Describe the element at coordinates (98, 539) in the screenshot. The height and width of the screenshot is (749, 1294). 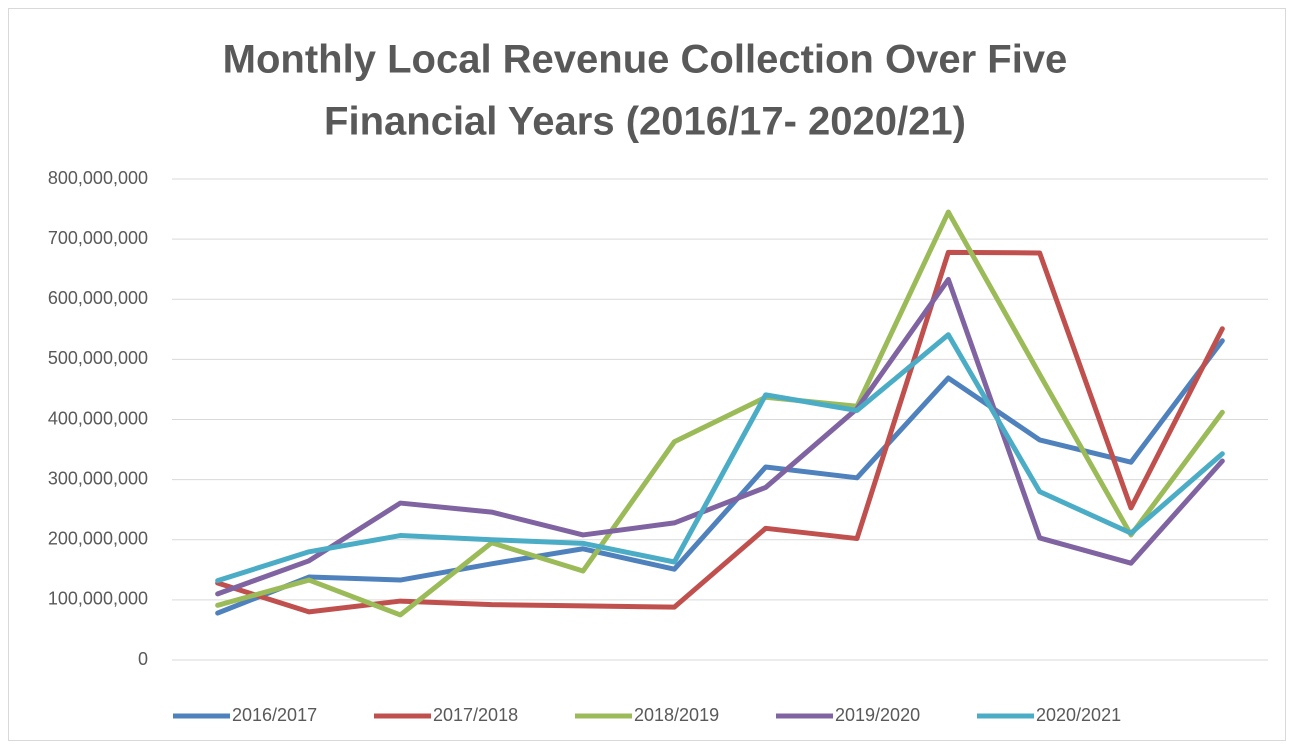
I see `y-tick-label: 200,000,000` at that location.